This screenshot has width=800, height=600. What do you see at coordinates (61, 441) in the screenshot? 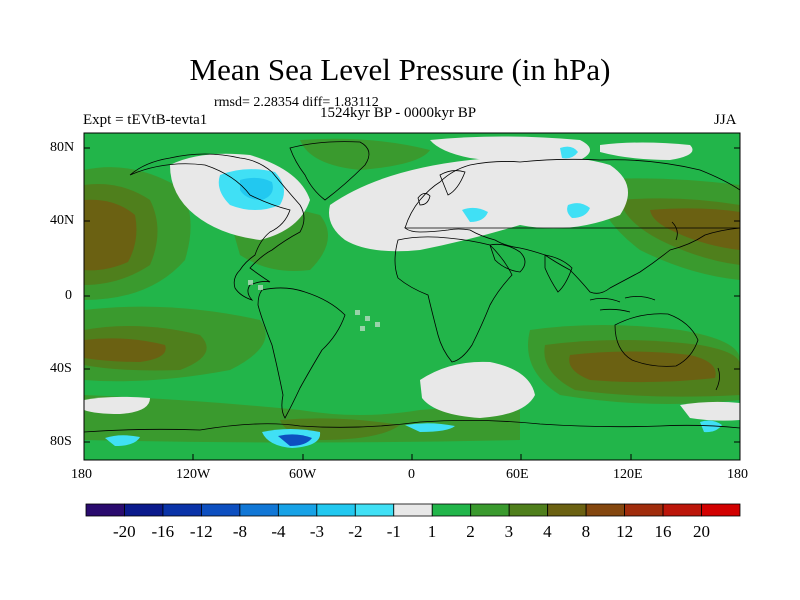
I see `lat-label-80s: 80S` at bounding box center [61, 441].